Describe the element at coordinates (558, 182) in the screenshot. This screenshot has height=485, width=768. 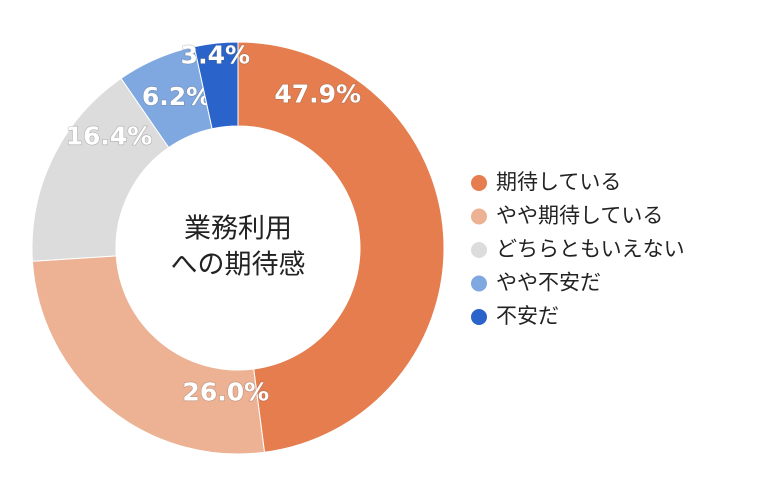
I see `legend-label: 期待している` at that location.